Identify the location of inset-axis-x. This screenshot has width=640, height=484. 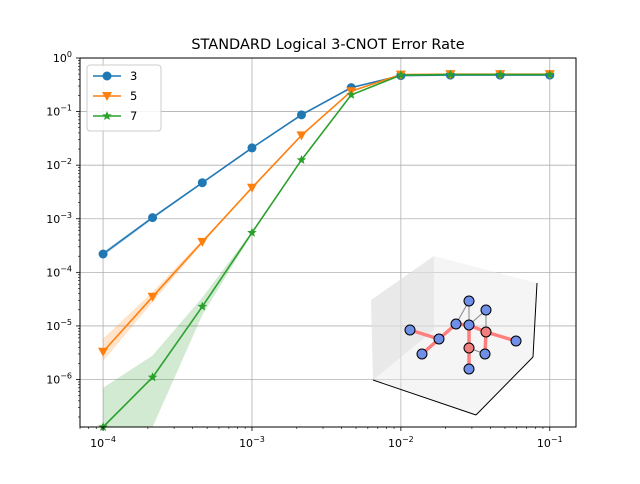
(424, 397).